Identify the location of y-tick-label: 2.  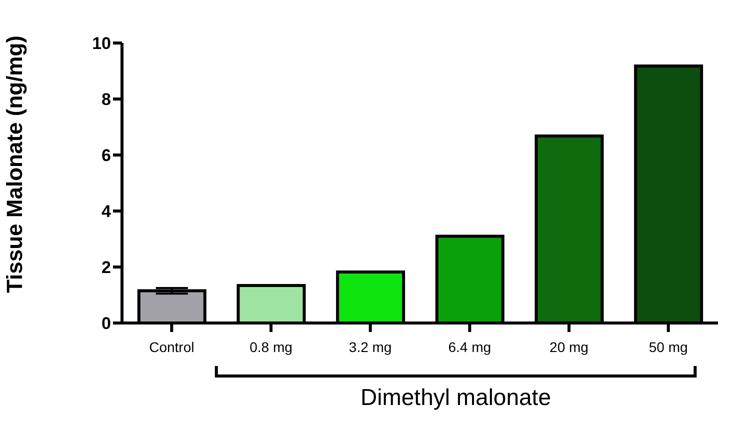
(106, 268).